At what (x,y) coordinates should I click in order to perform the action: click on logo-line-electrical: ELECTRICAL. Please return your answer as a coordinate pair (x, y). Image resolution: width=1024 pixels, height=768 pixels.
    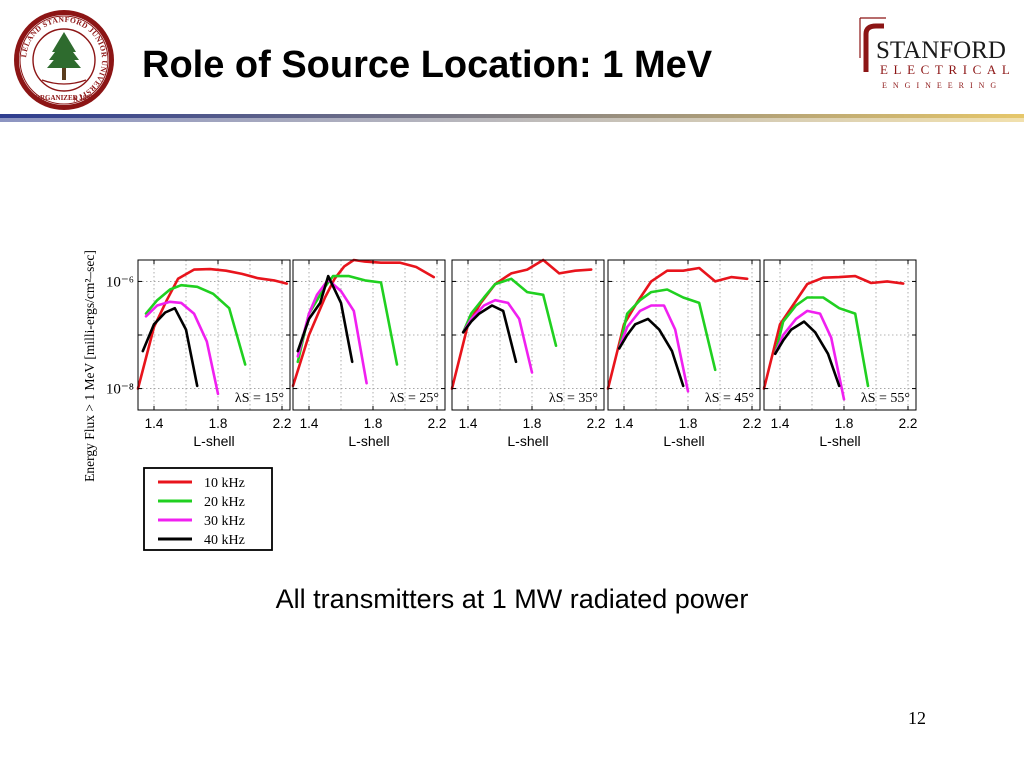
    Looking at the image, I should click on (947, 69).